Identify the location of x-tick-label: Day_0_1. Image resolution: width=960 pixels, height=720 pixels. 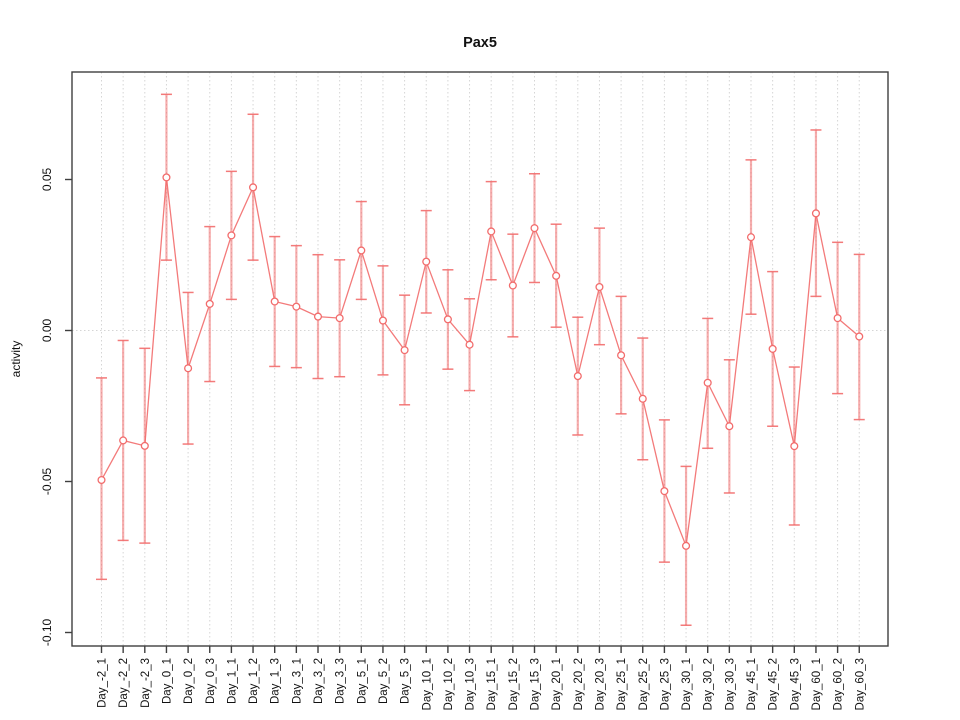
(167, 681).